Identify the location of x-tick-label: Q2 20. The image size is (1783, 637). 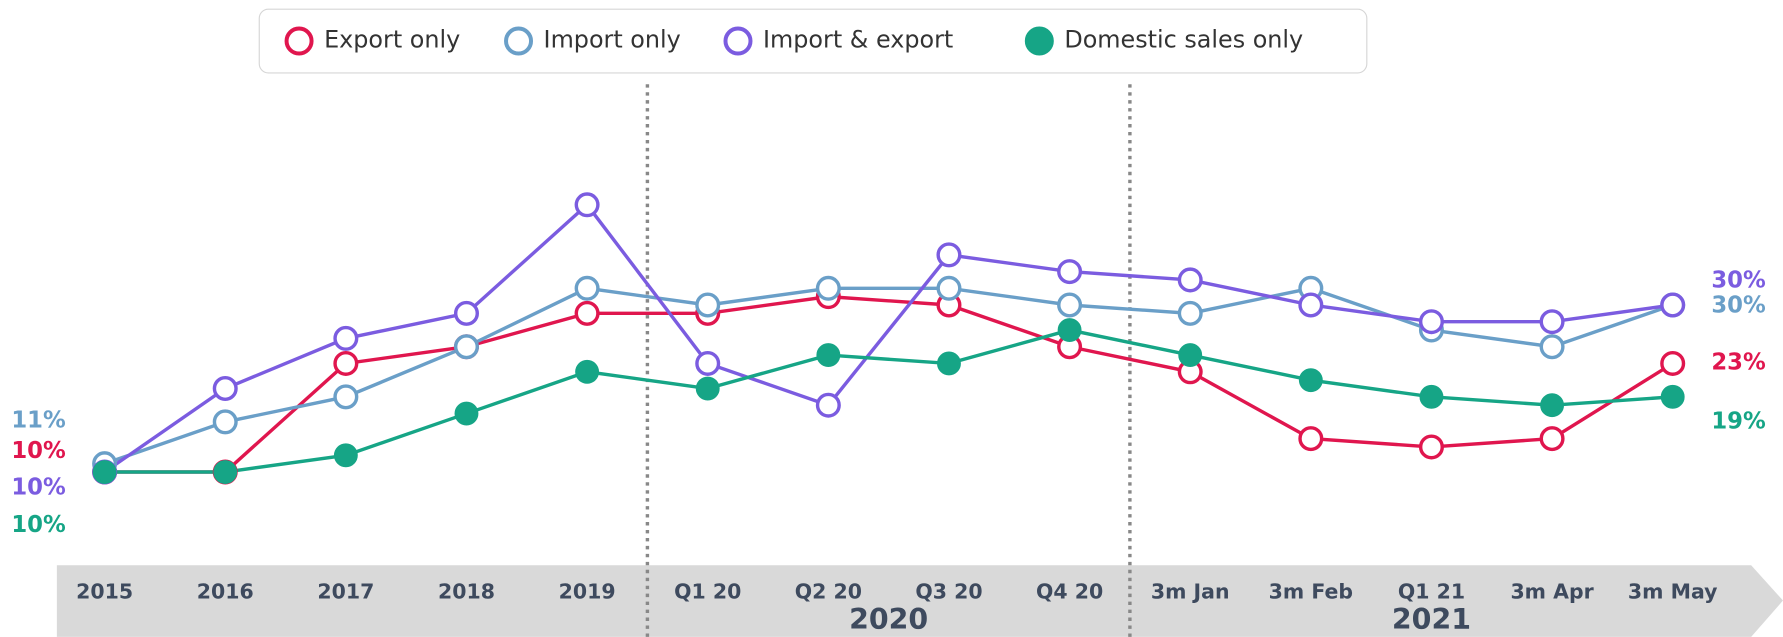
(828, 592).